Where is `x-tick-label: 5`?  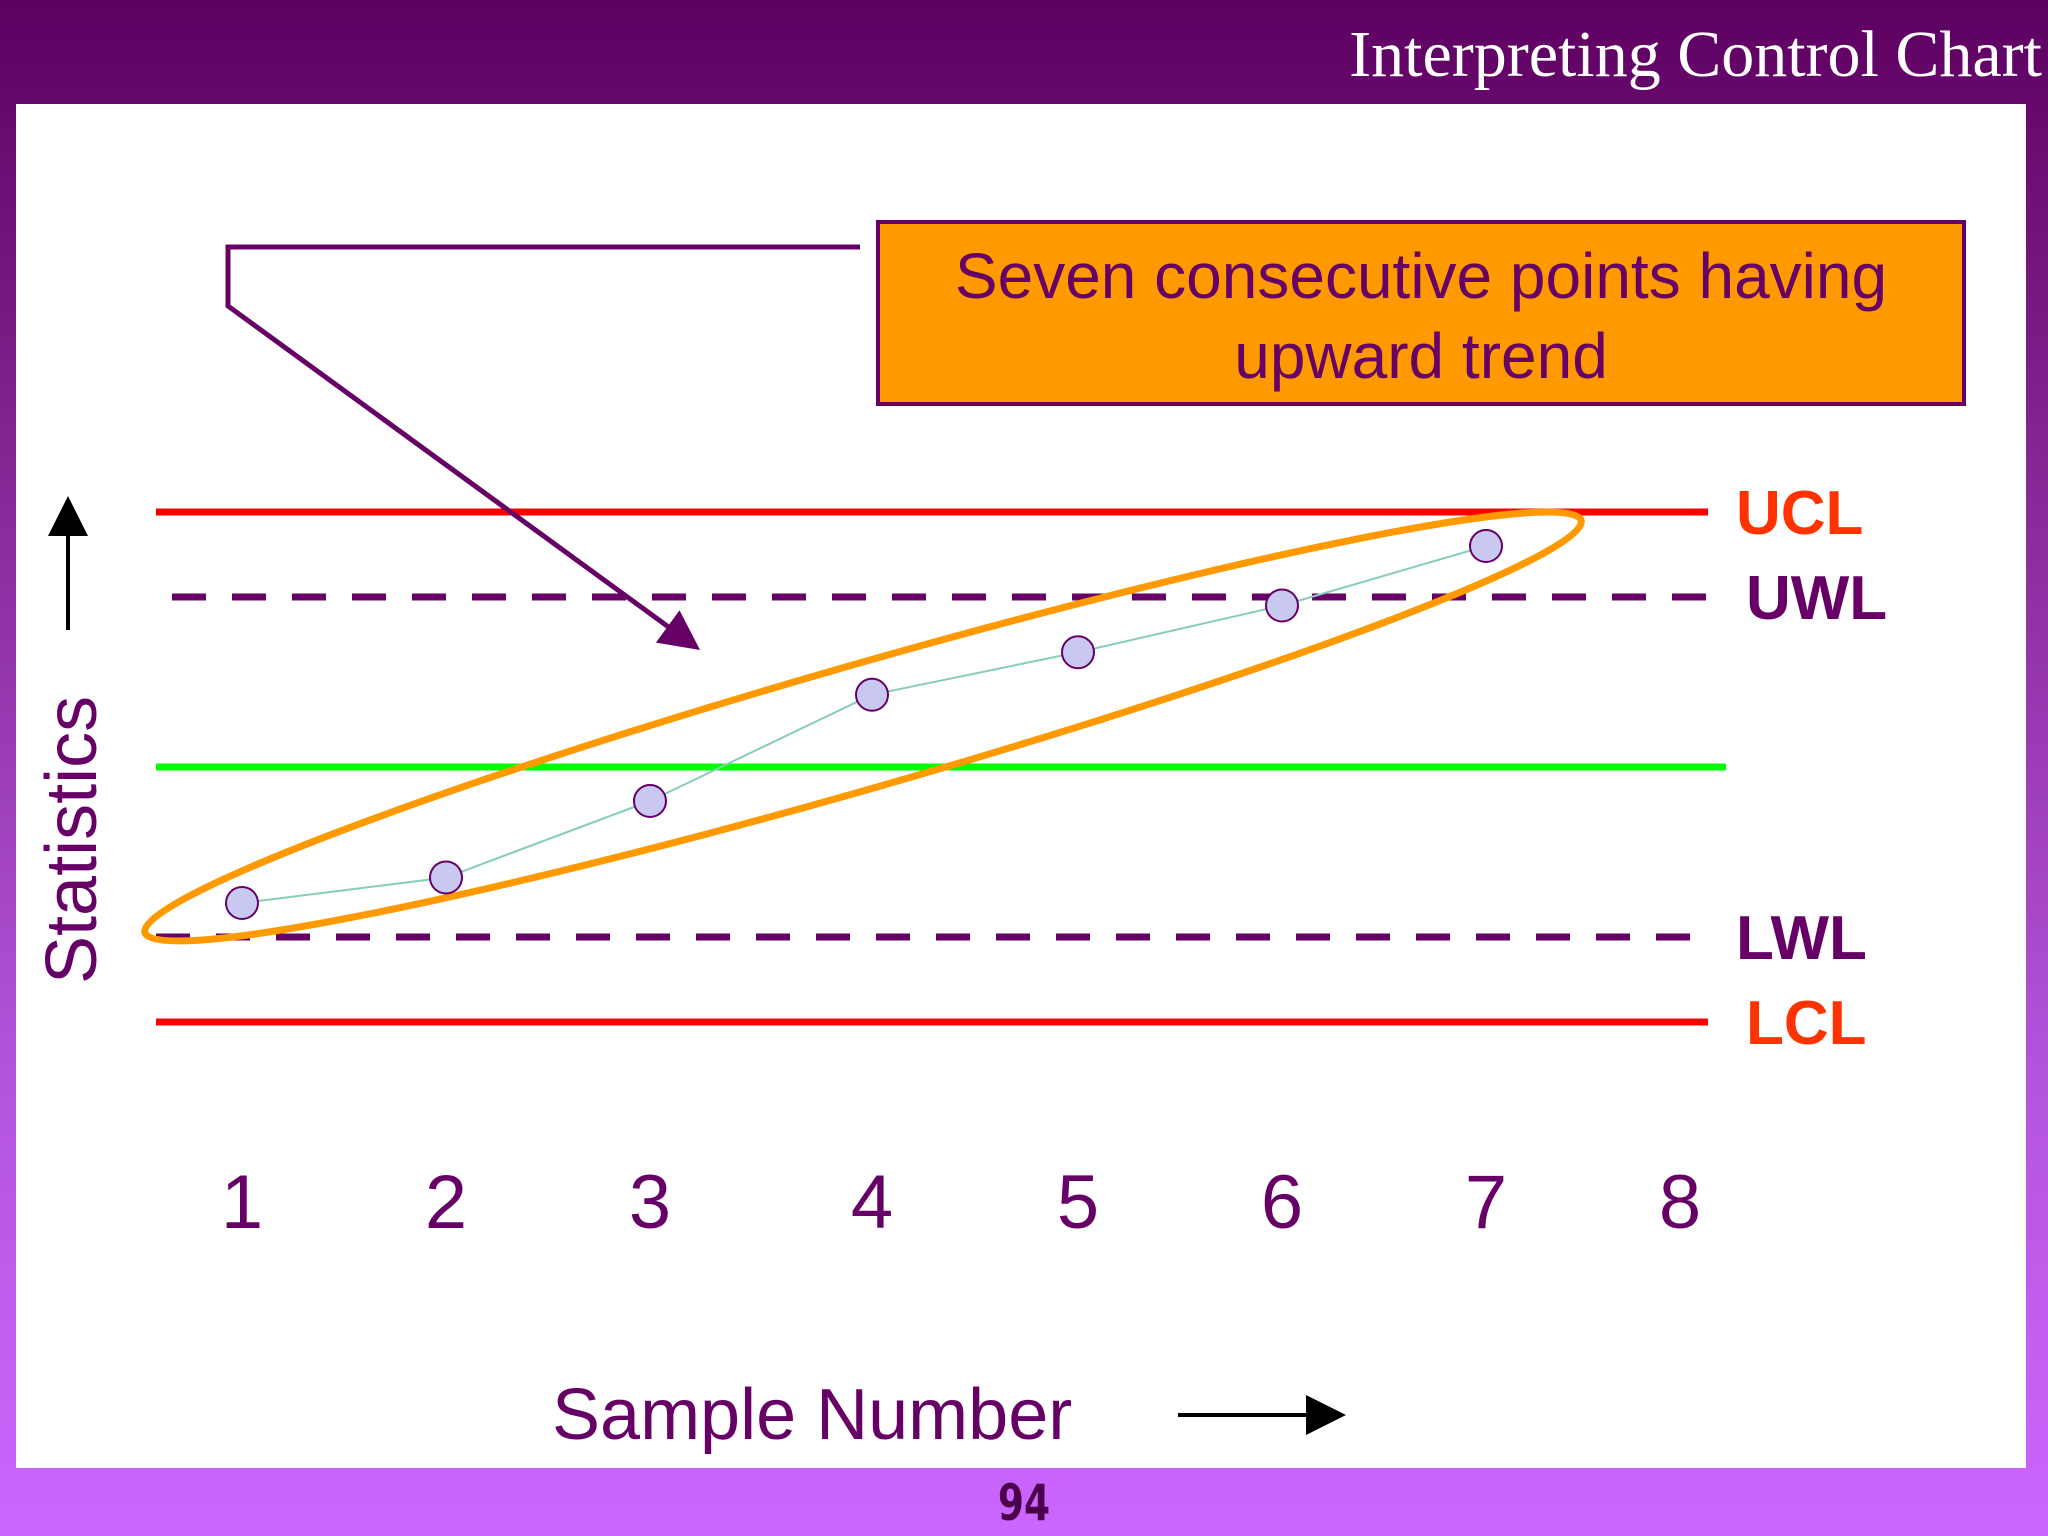 x-tick-label: 5 is located at coordinates (1078, 1202).